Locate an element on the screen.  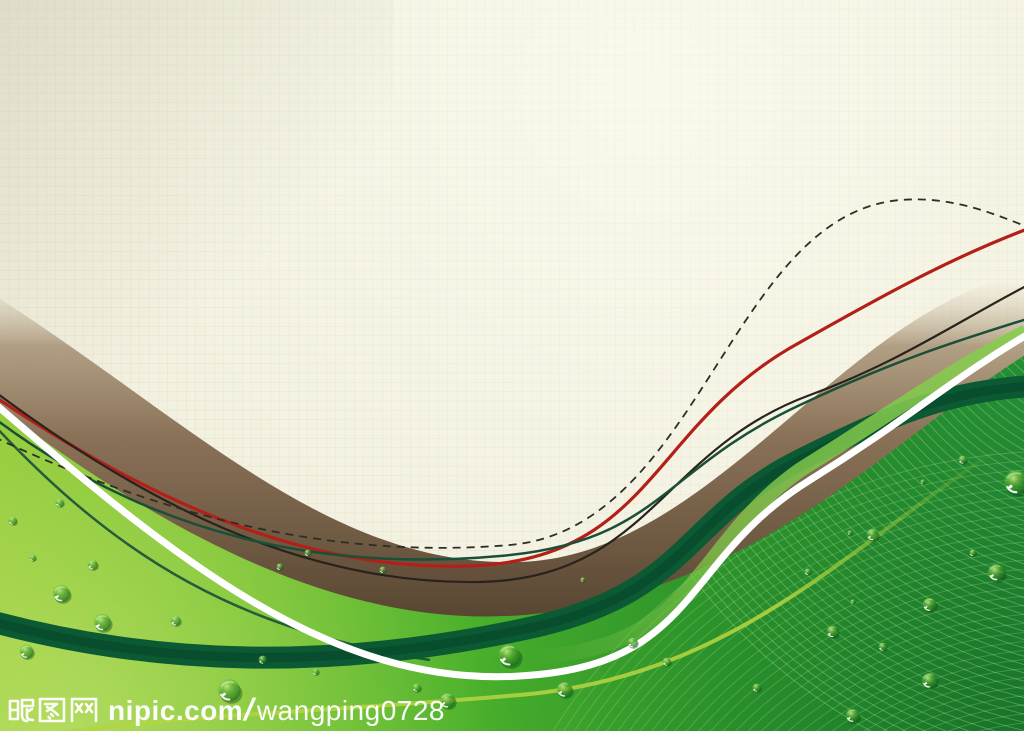
watermark-username: wangping0728 is located at coordinates (350, 710).